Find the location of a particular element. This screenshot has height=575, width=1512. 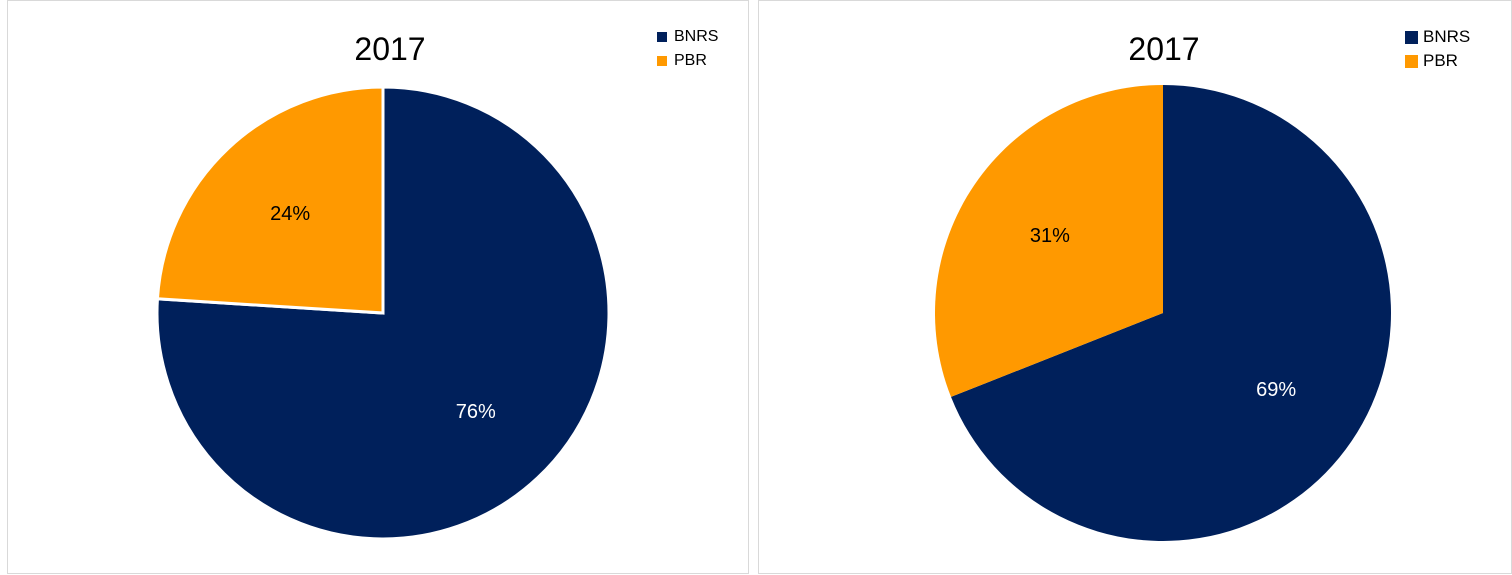

data-label-pbr: 31% is located at coordinates (1050, 236).